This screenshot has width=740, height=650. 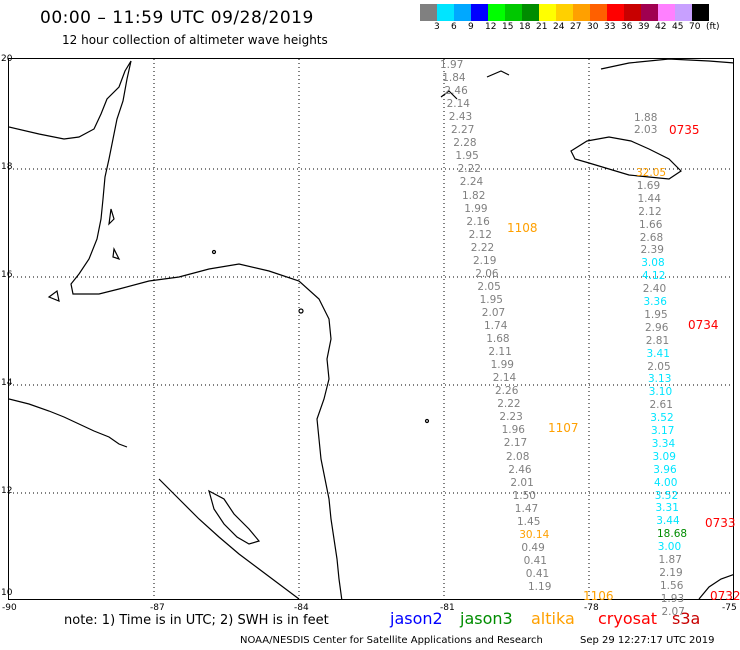 I want to click on wave-height-obs: 2.61, so click(x=661, y=405).